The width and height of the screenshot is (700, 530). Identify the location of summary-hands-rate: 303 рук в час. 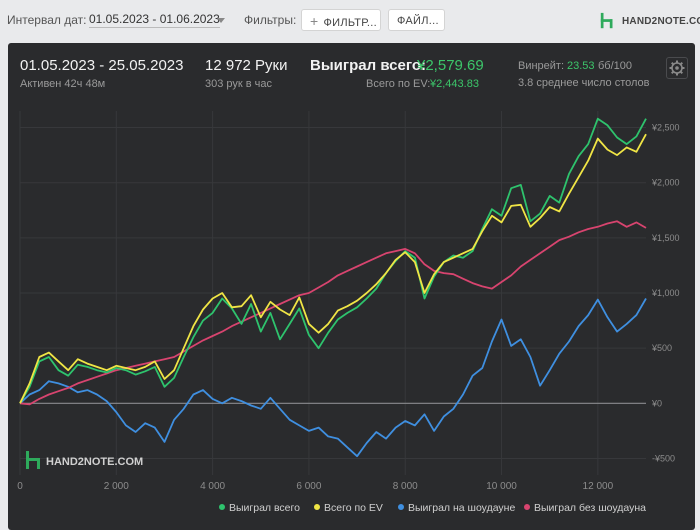
(239, 84).